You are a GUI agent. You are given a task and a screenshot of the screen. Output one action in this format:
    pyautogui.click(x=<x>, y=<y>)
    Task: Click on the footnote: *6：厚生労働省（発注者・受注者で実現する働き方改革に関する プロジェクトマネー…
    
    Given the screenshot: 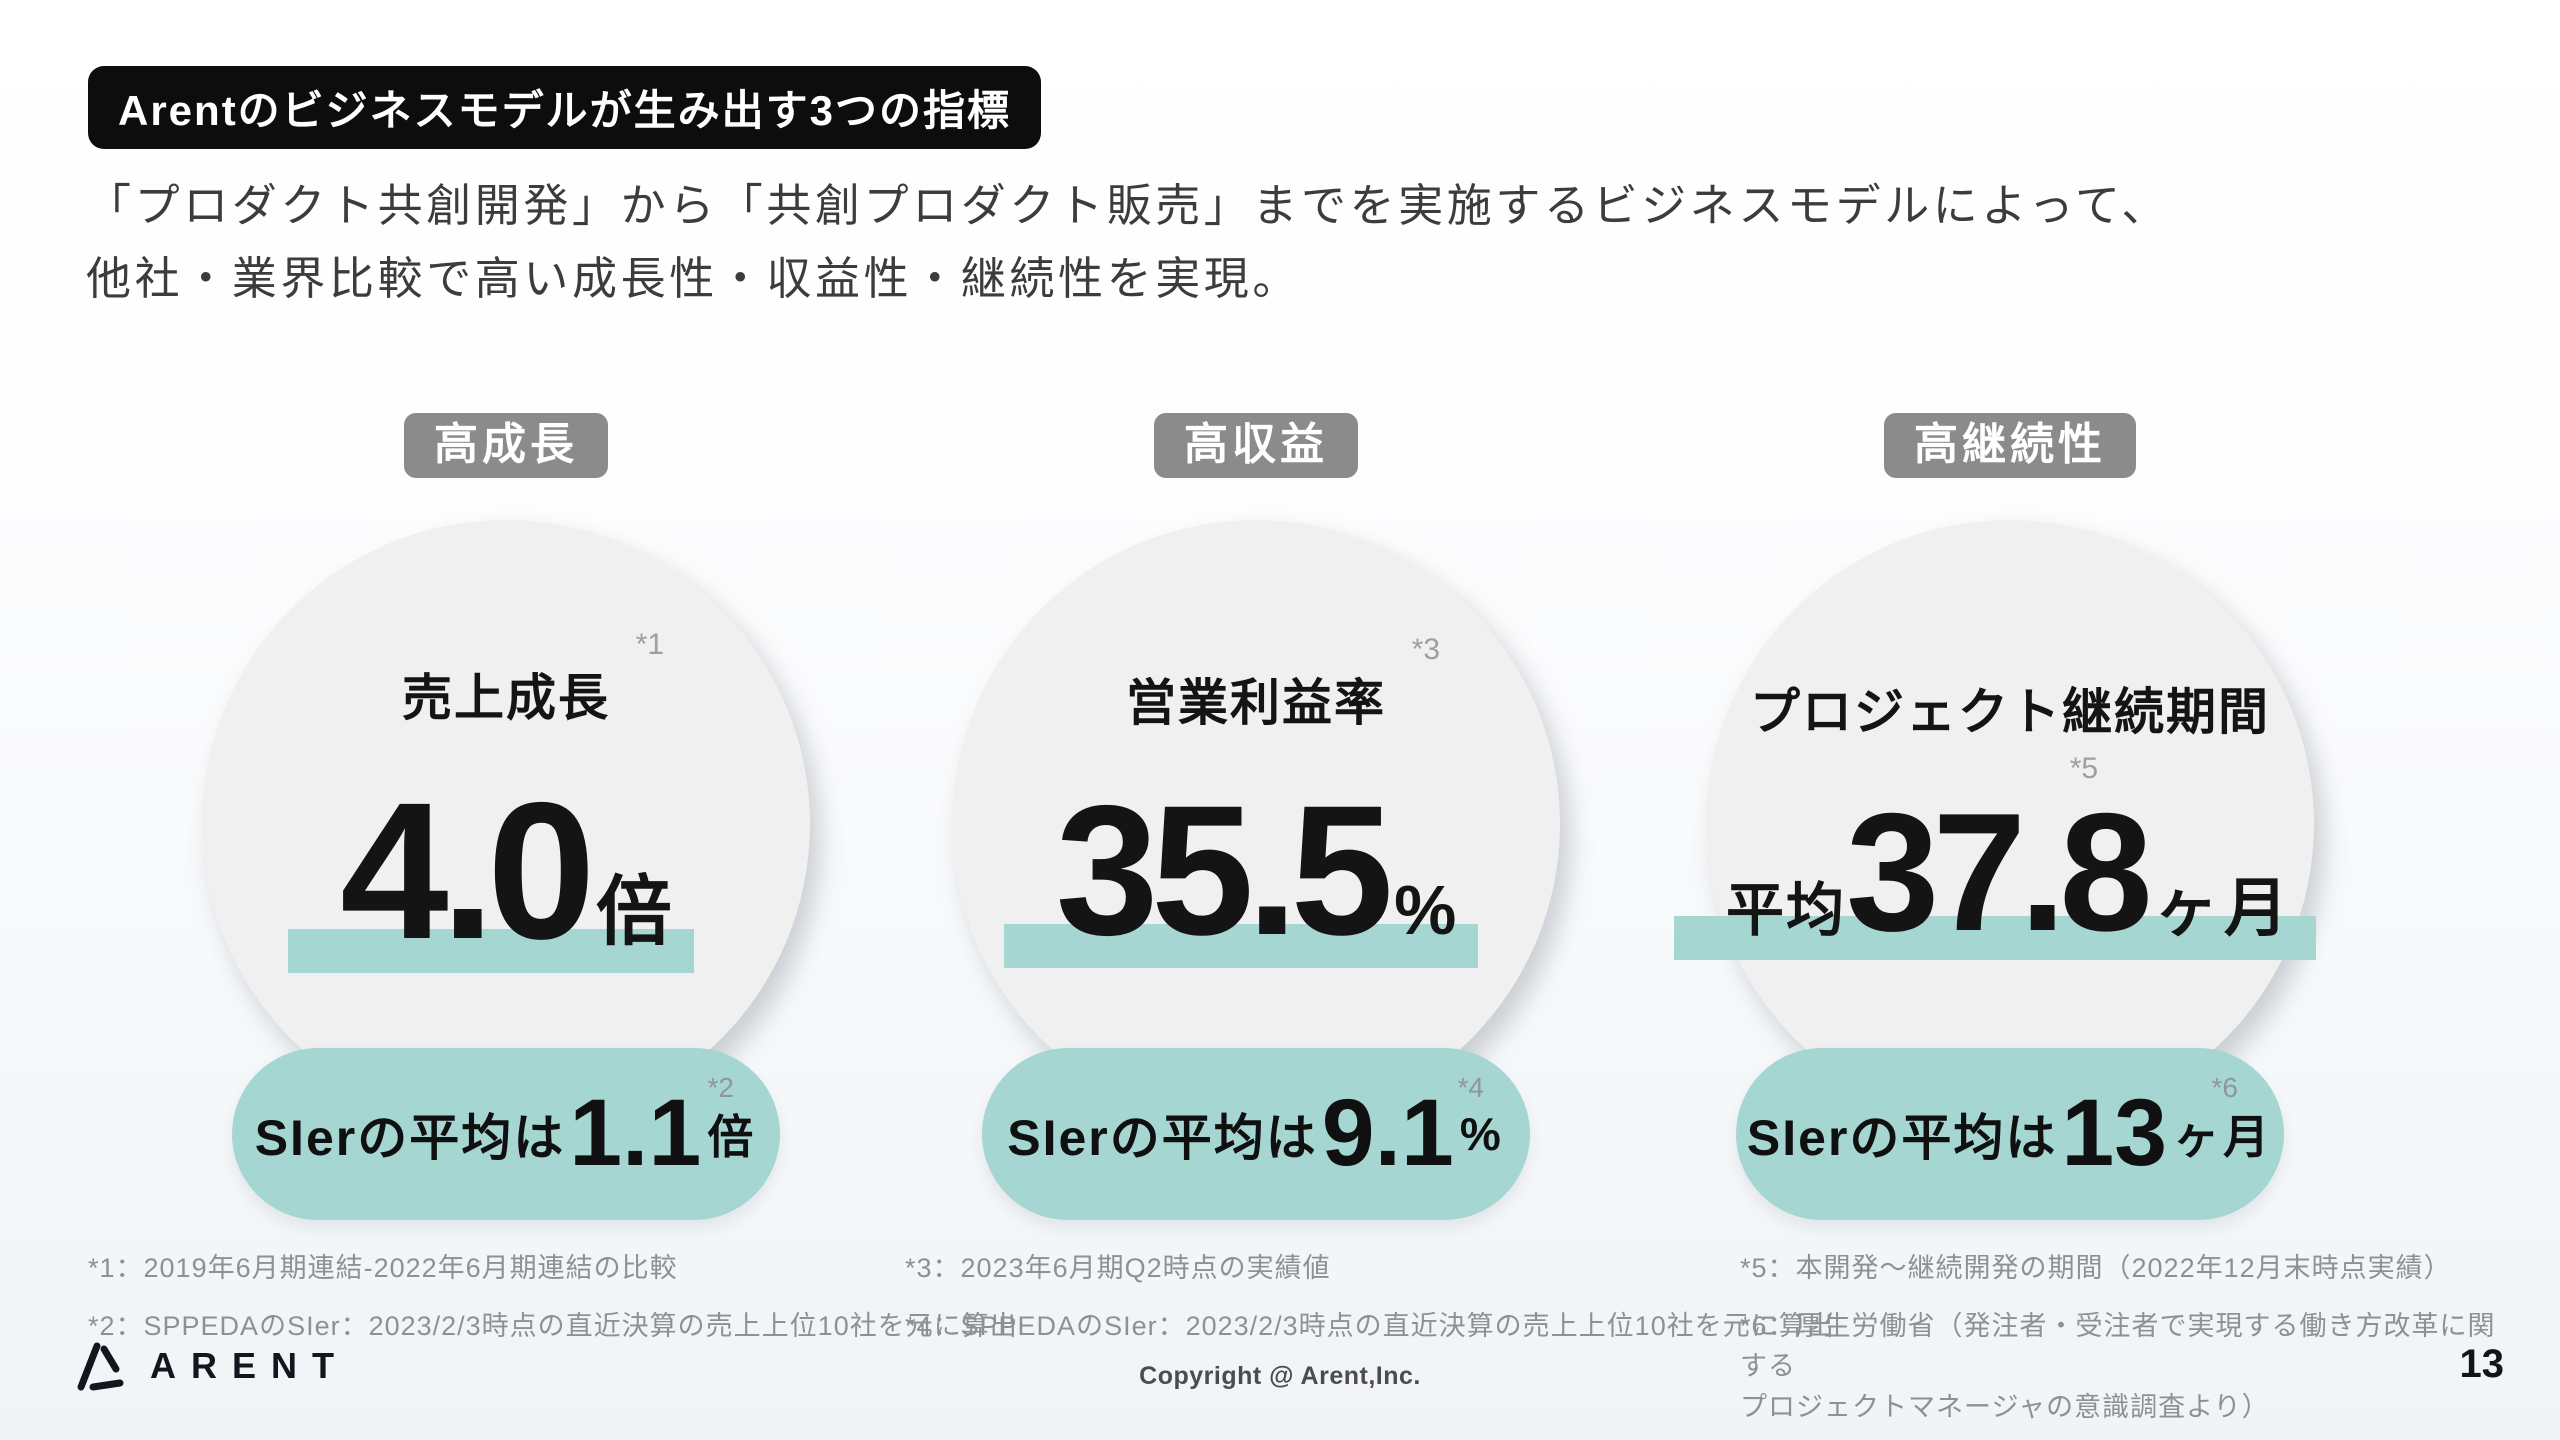 What is the action you would take?
    pyautogui.click(x=2118, y=1366)
    